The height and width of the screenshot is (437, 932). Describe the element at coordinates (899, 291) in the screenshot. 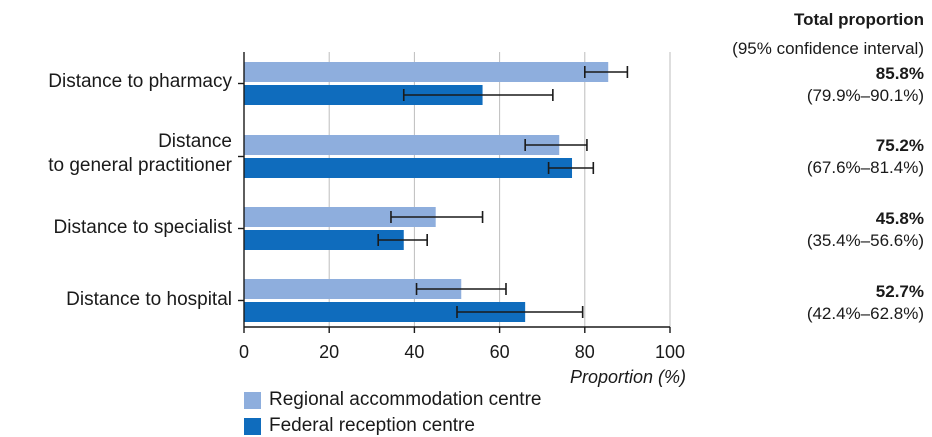

I see `total-proportion-value: 52.7%` at that location.